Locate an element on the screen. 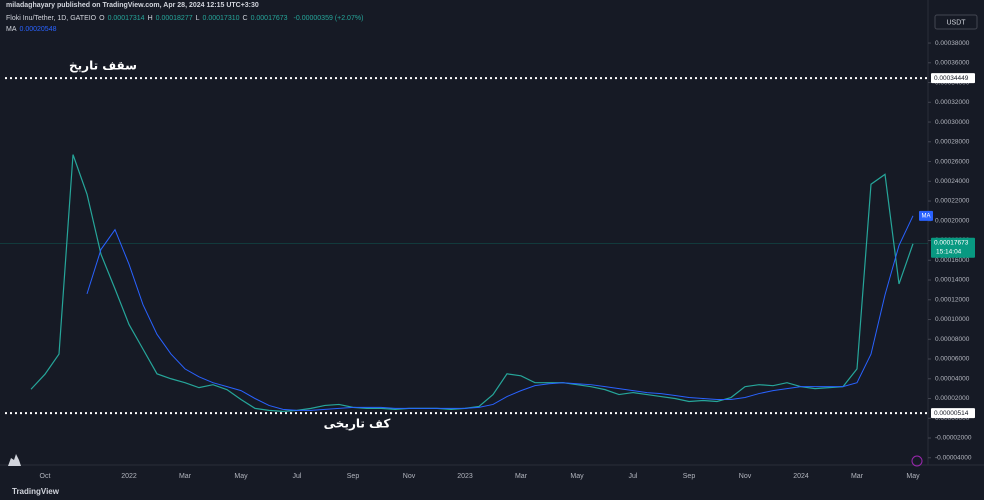 The width and height of the screenshot is (984, 500). last-price: 0.00017673 is located at coordinates (951, 242).